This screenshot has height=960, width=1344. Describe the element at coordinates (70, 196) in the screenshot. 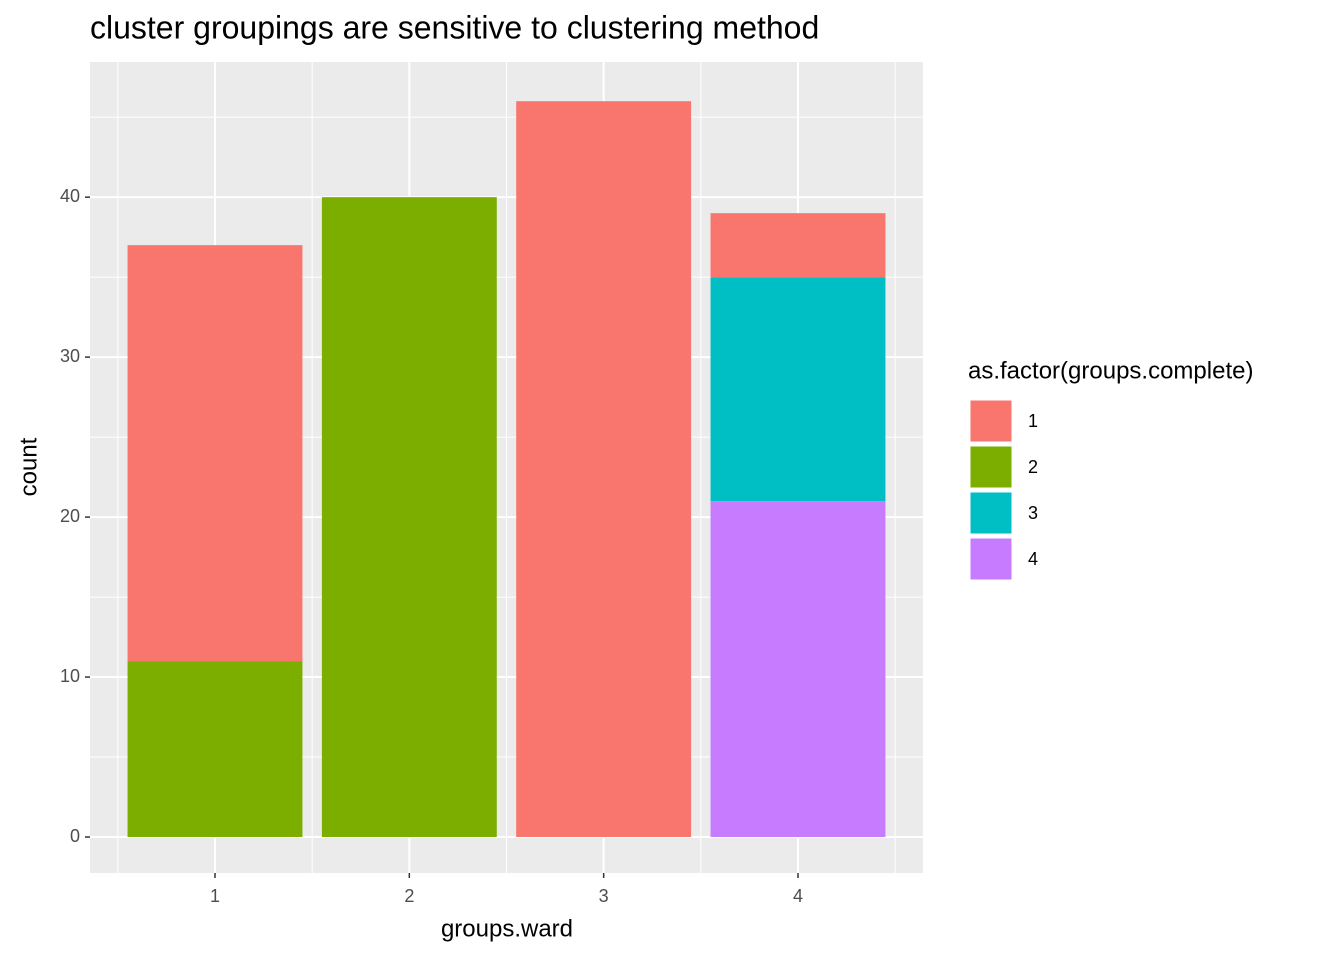

I see `y-tick-label: 40` at that location.